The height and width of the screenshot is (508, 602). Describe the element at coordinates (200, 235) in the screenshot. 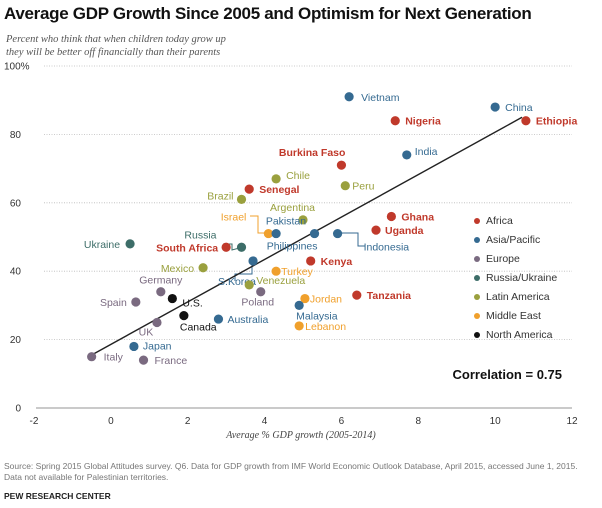

I see `point-label: Russia` at that location.